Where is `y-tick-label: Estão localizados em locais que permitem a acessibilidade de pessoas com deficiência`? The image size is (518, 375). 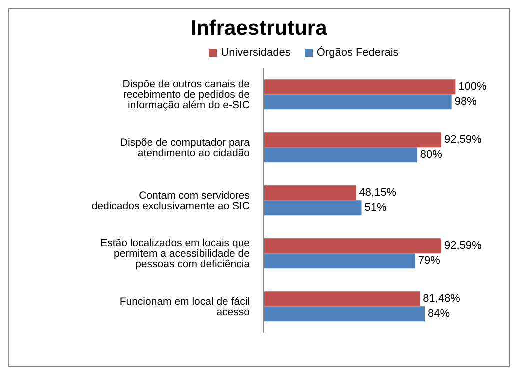
y-tick-label: Estão localizados em locais que permitem a acessibilidade de pessoas com deficiência is located at coordinates (175, 254).